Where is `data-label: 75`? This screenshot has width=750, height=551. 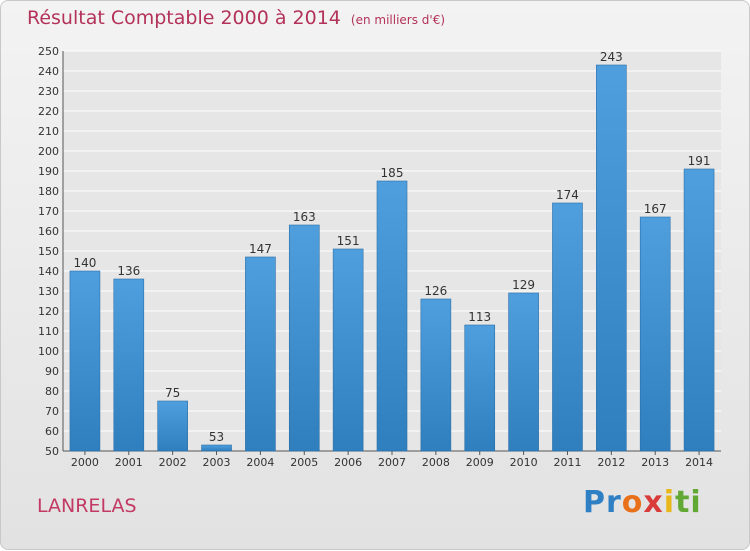 data-label: 75 is located at coordinates (172, 393).